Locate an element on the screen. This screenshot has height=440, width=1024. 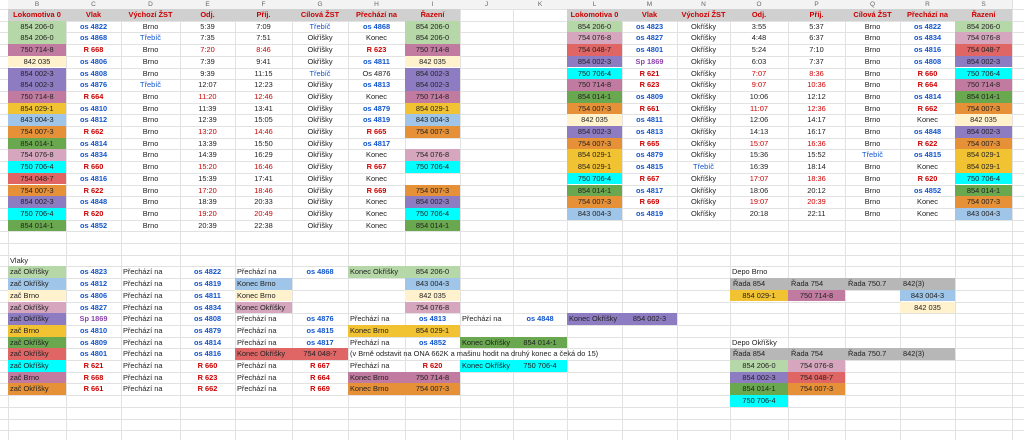
table-cell: 5:39 is located at coordinates (207, 26).